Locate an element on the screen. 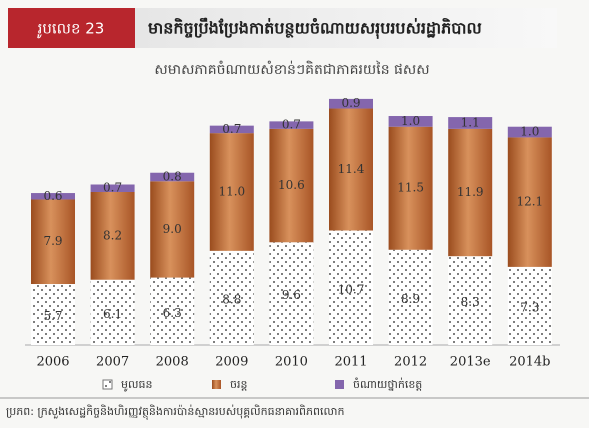 The height and width of the screenshot is (428, 589). value-label: 7.3 is located at coordinates (529, 307).